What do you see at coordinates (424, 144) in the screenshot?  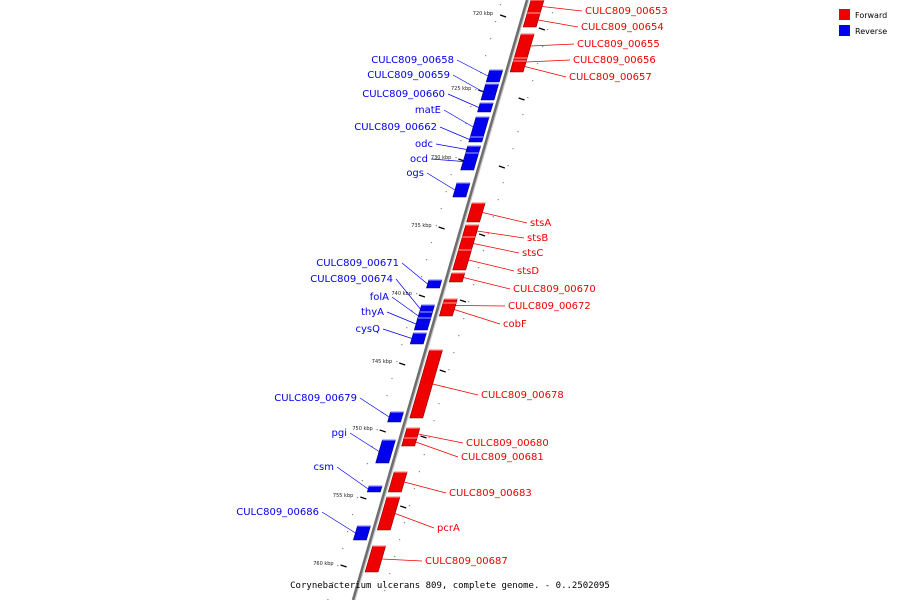 I see `gene-label: odc` at bounding box center [424, 144].